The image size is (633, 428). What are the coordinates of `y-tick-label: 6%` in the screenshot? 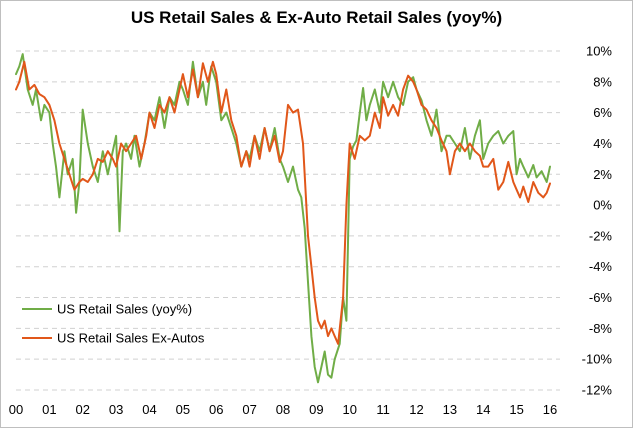 It's located at (602, 112).